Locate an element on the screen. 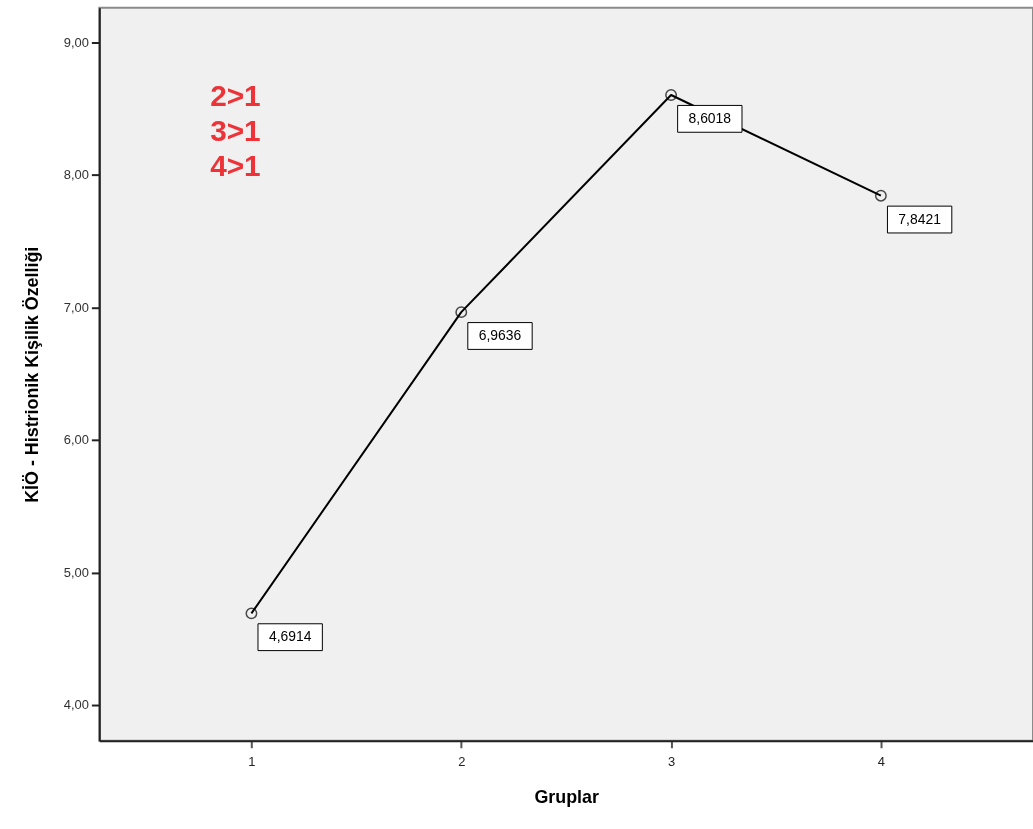  y-tick-label: 8,00 is located at coordinates (76, 175).